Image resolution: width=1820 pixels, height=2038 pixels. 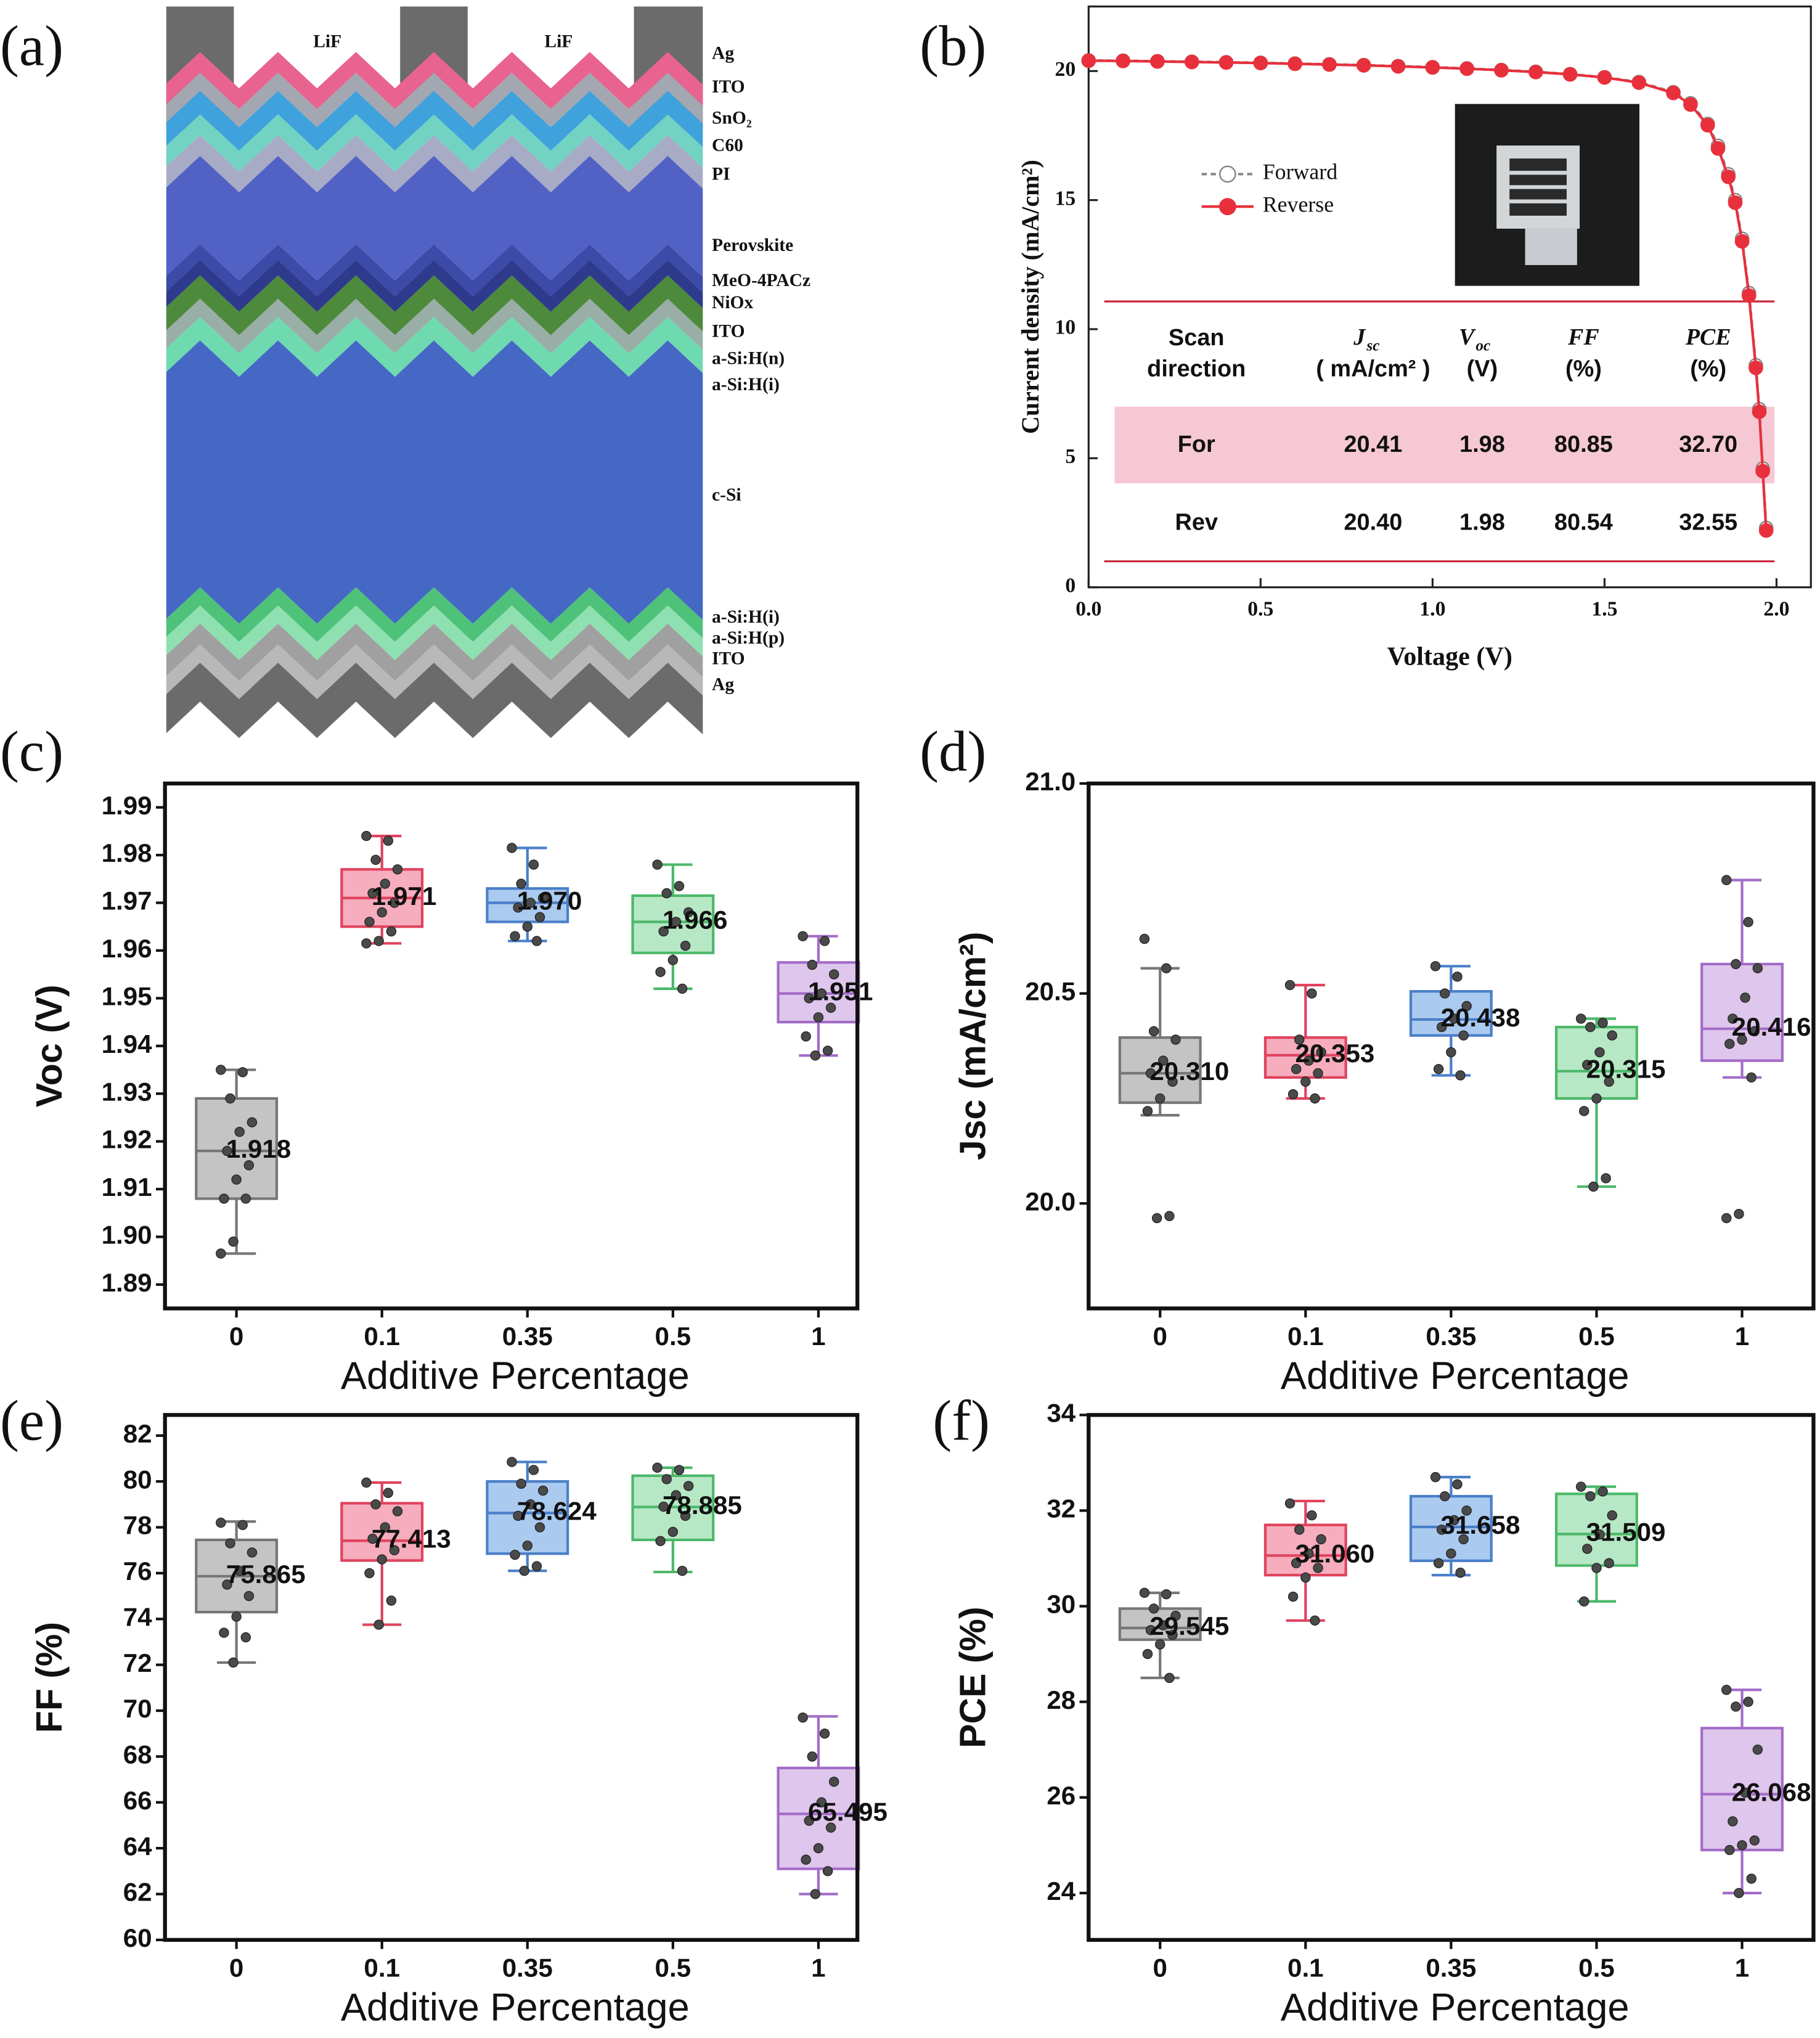 I want to click on plot-frame, so click(x=1449, y=297).